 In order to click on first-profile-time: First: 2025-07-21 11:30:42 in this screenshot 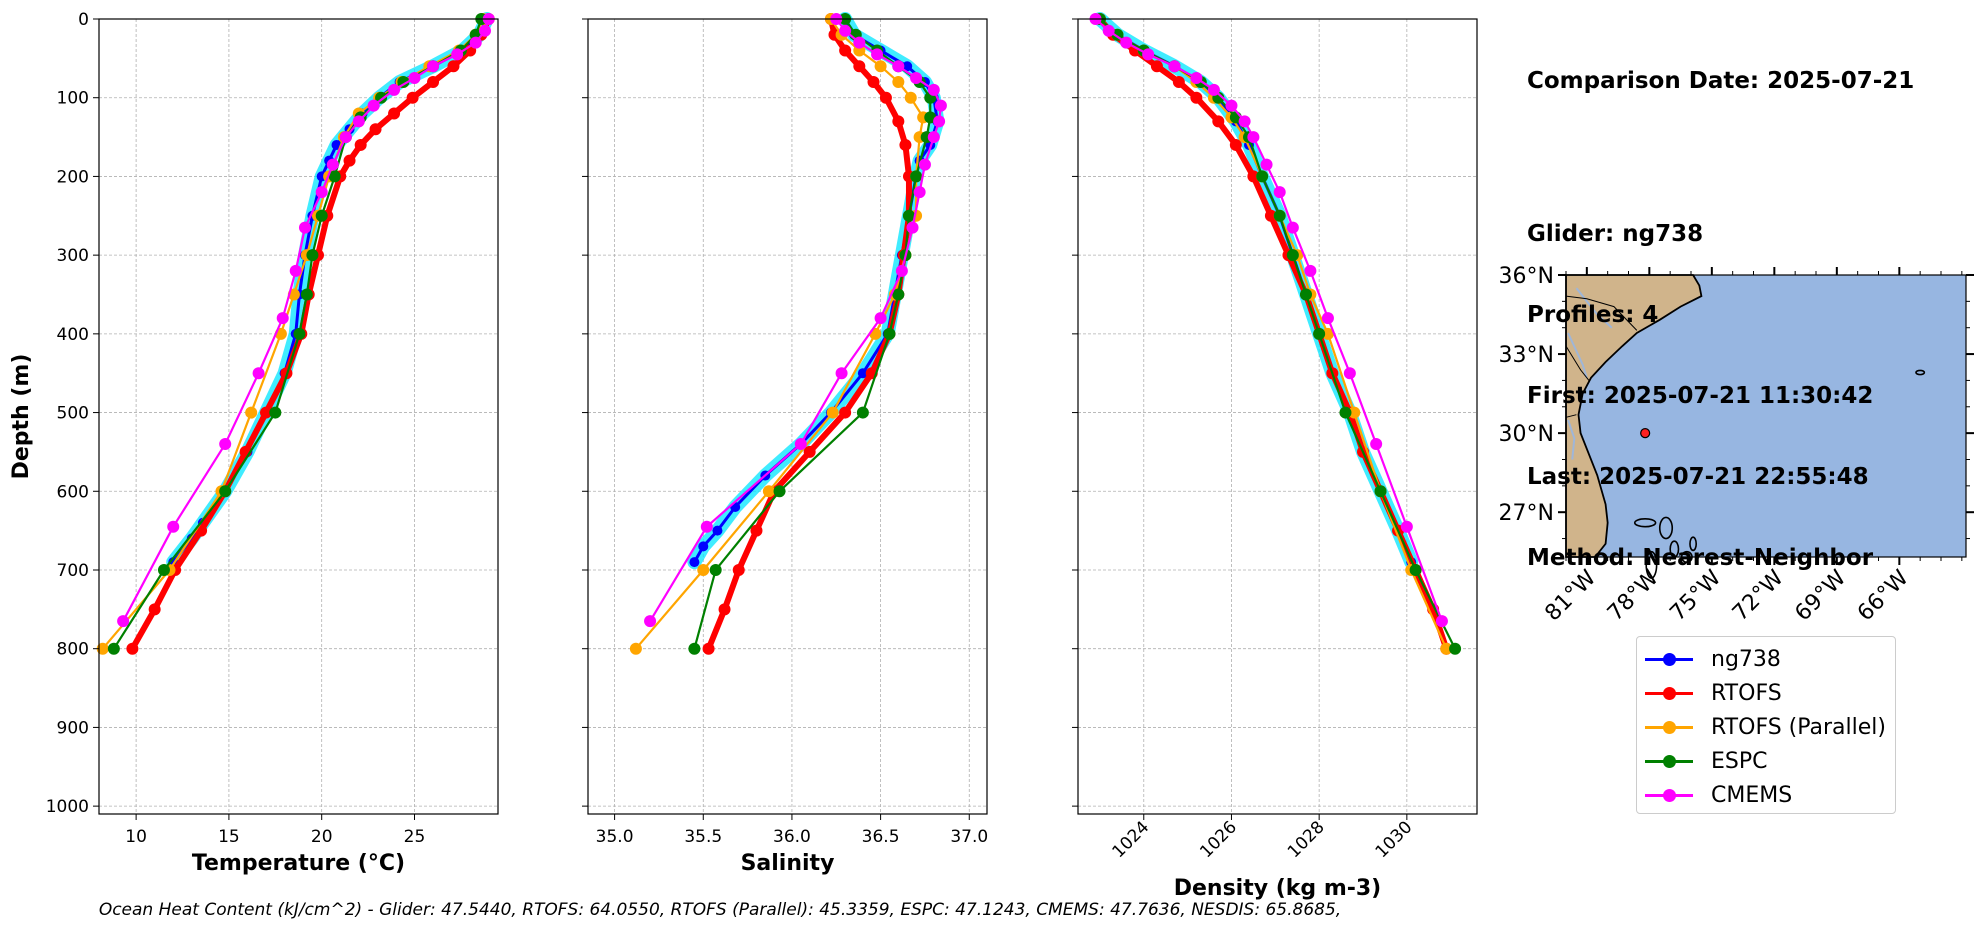, I will do `click(1700, 396)`.